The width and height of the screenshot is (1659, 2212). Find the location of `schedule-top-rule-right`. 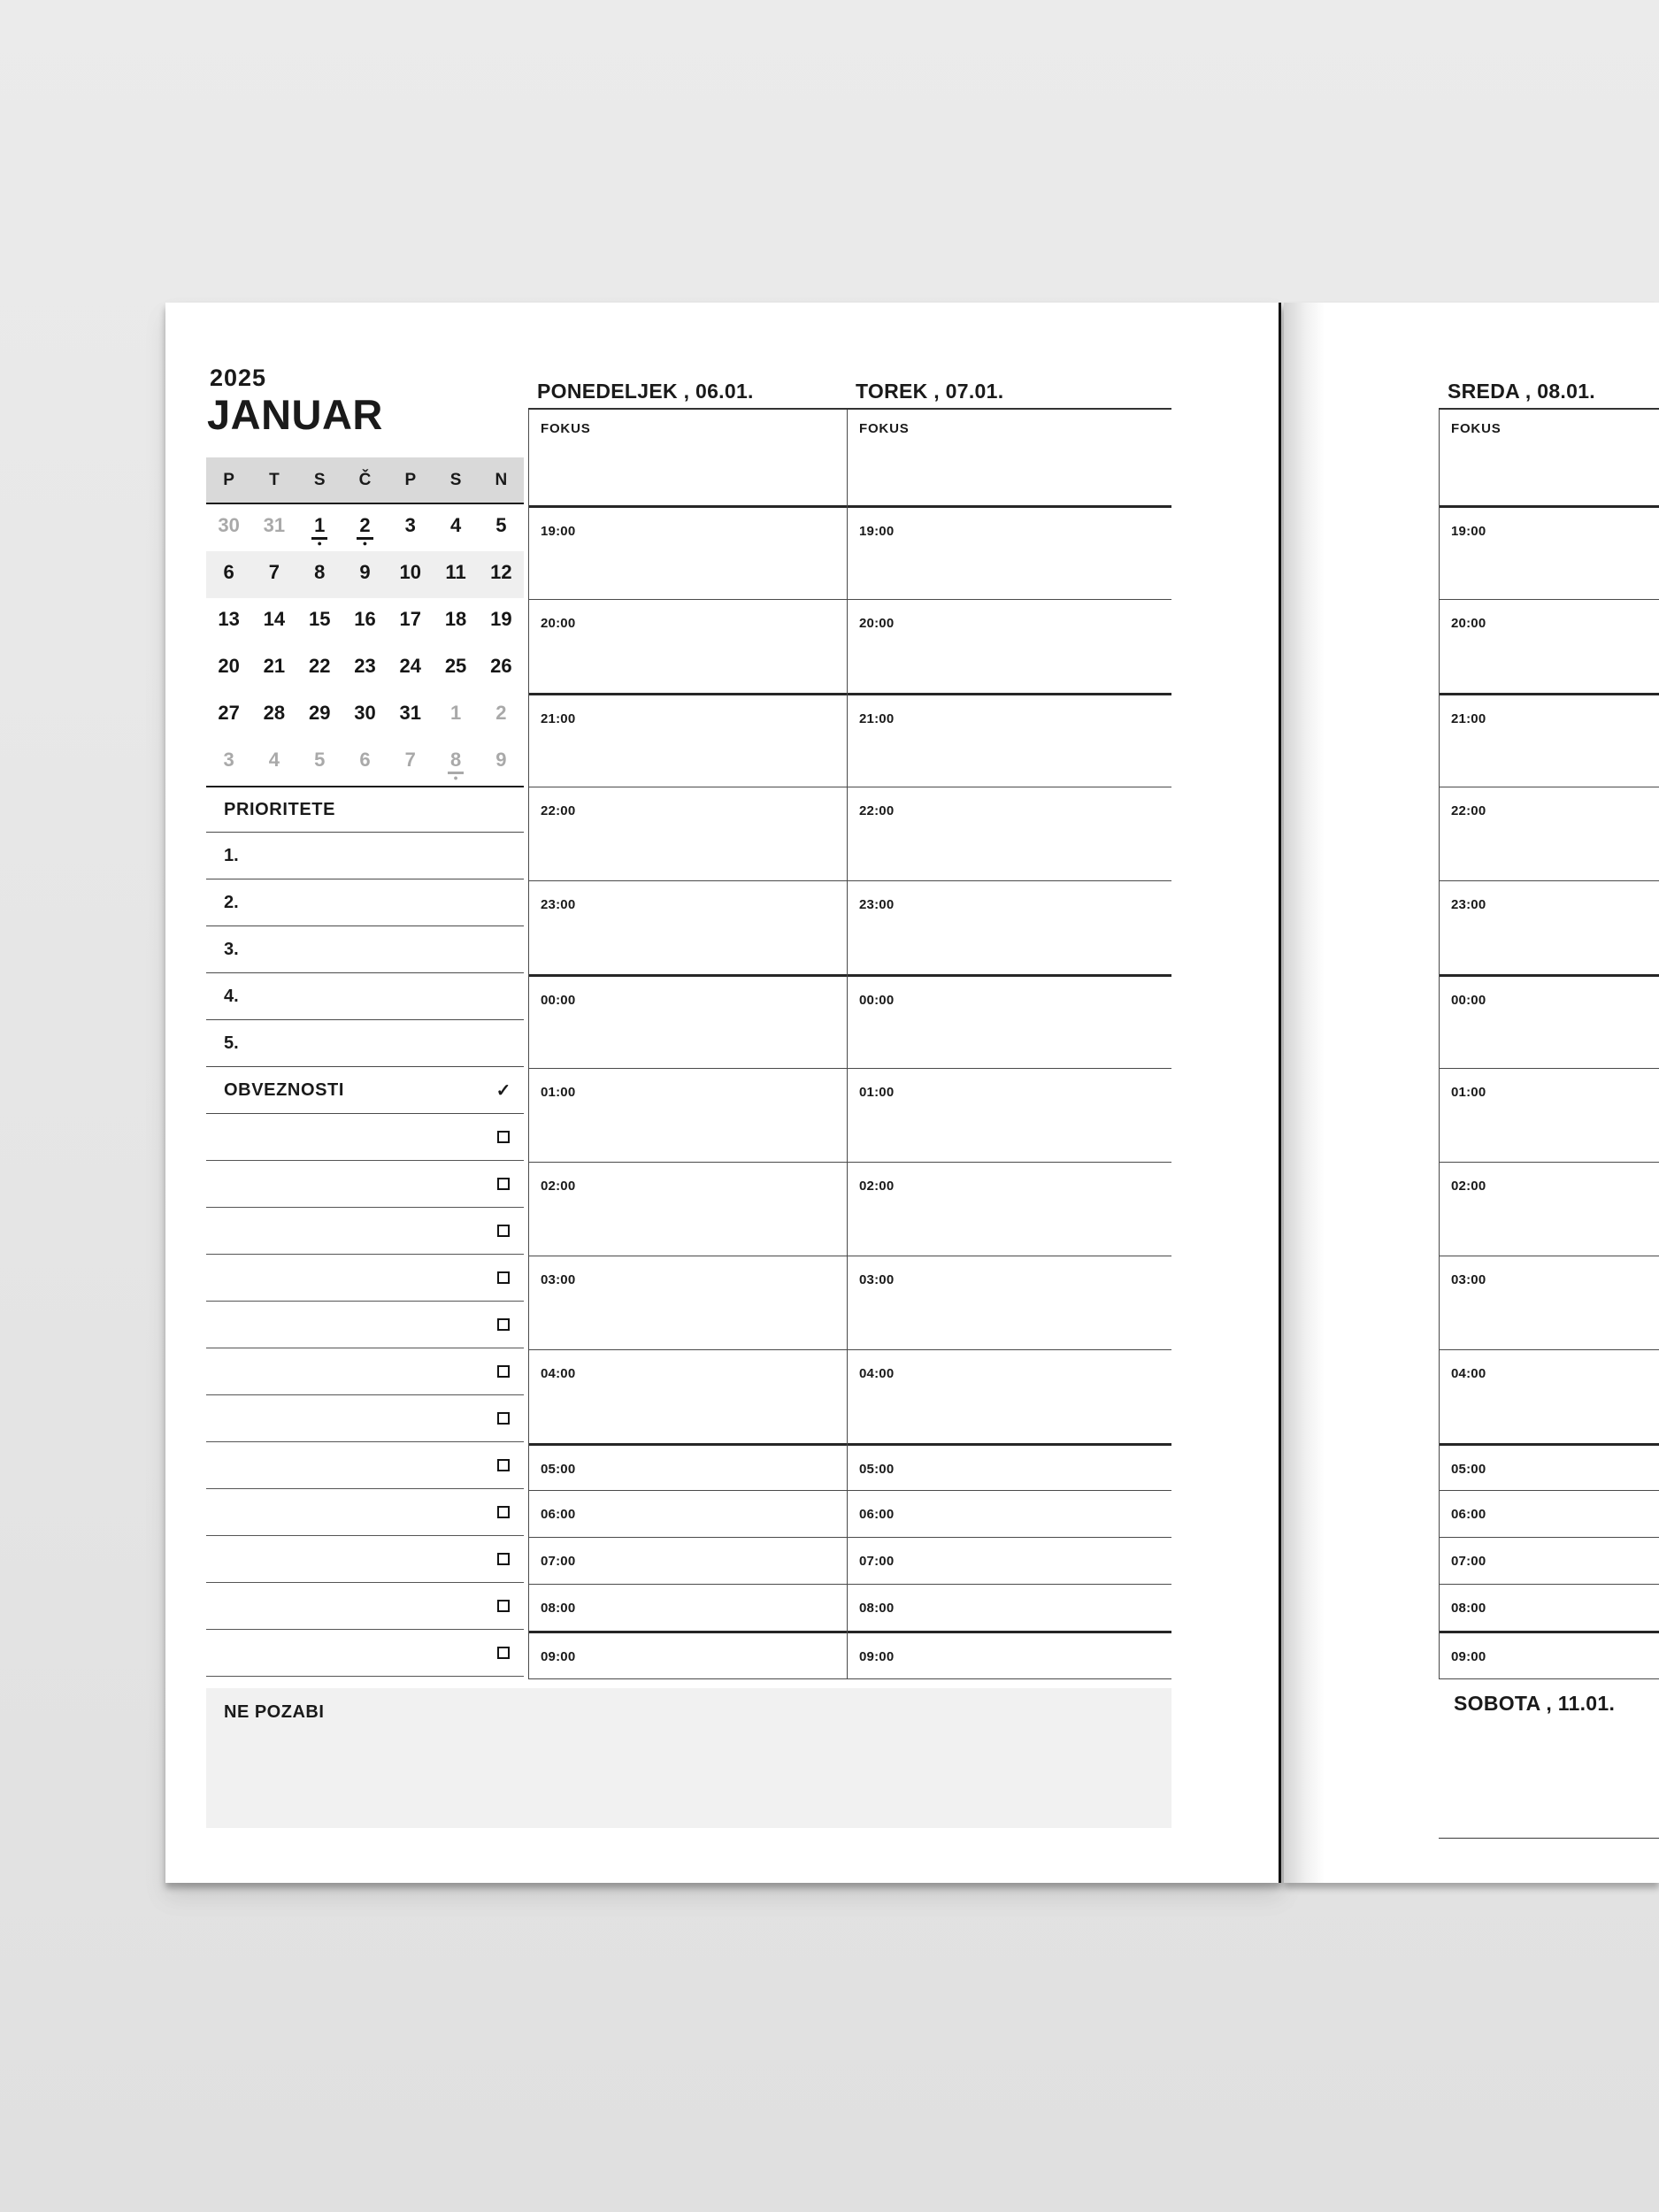

schedule-top-rule-right is located at coordinates (1549, 410).